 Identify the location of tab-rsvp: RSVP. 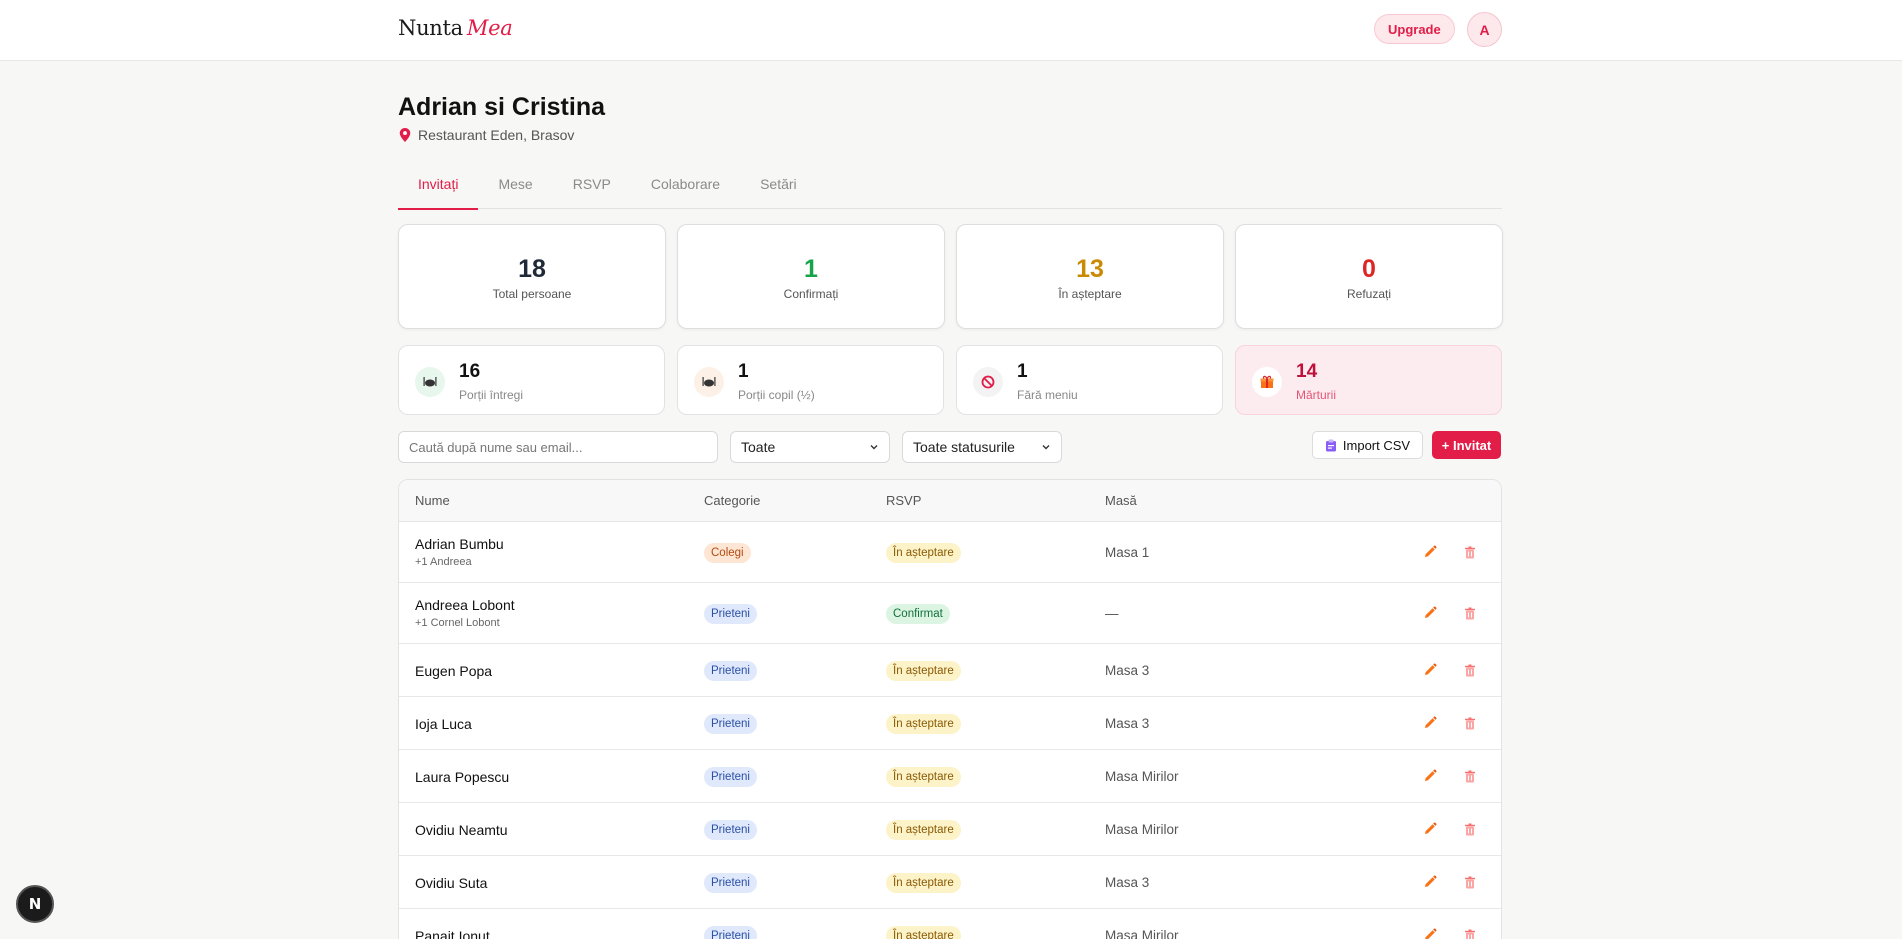
(591, 184).